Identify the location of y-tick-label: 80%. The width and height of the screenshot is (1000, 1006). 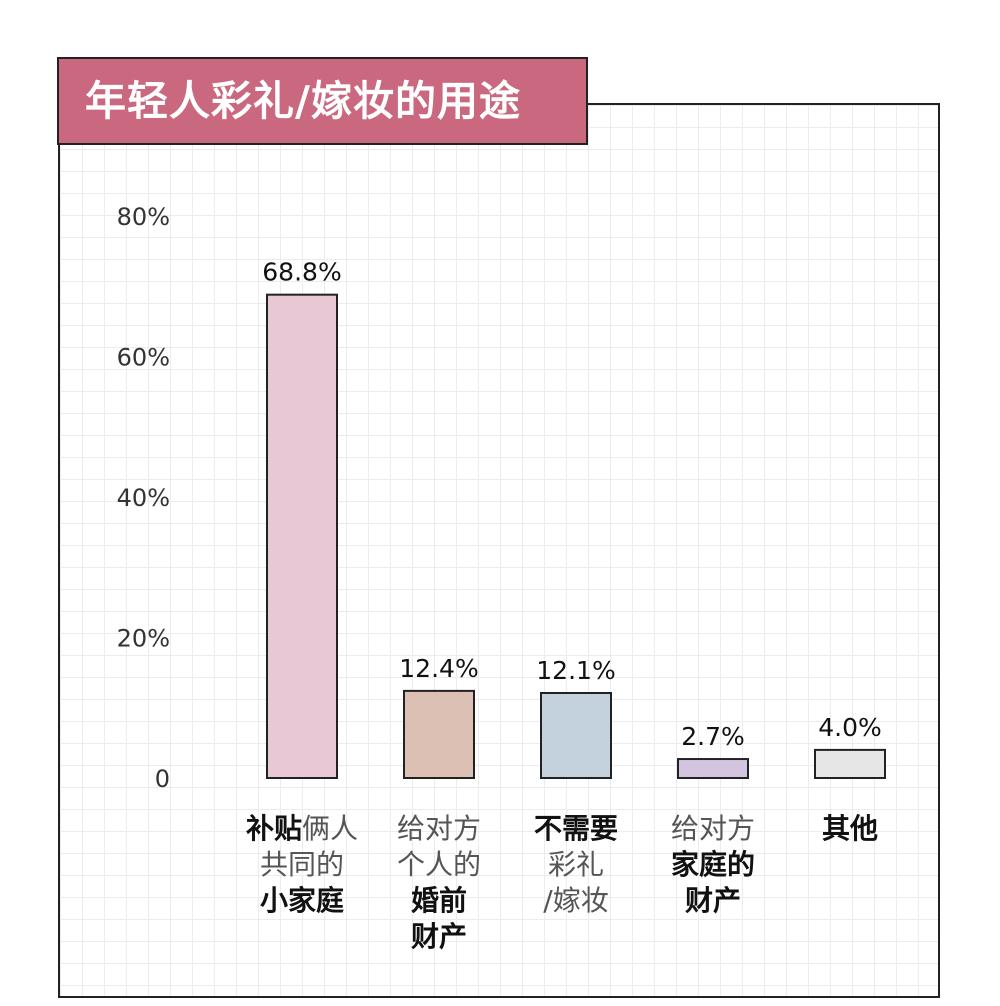
(143, 217).